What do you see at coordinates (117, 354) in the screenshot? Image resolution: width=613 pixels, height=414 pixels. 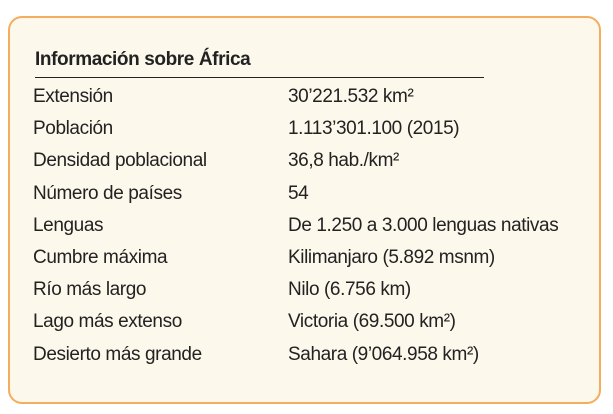 I see `row-label: Desierto más grande` at bounding box center [117, 354].